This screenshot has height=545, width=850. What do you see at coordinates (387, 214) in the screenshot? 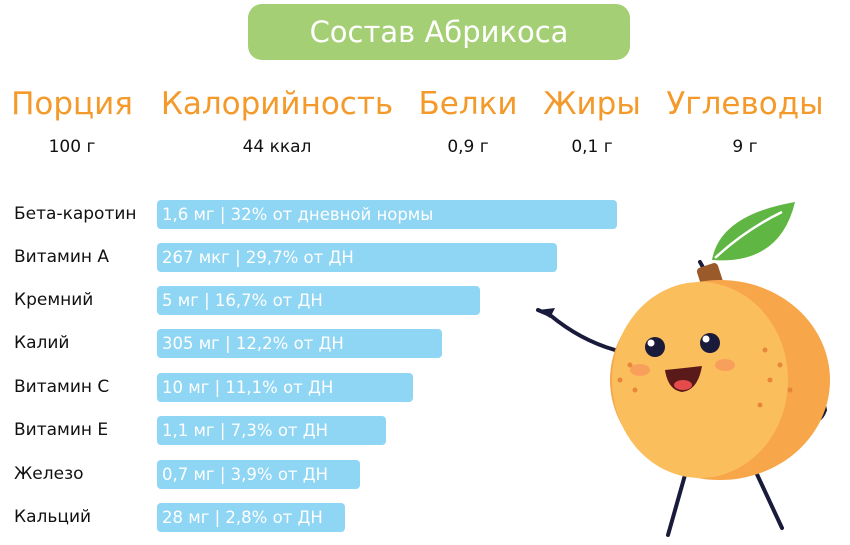
I see `nutrient-bar: 1,6 мг | 32% от дневной нормы` at bounding box center [387, 214].